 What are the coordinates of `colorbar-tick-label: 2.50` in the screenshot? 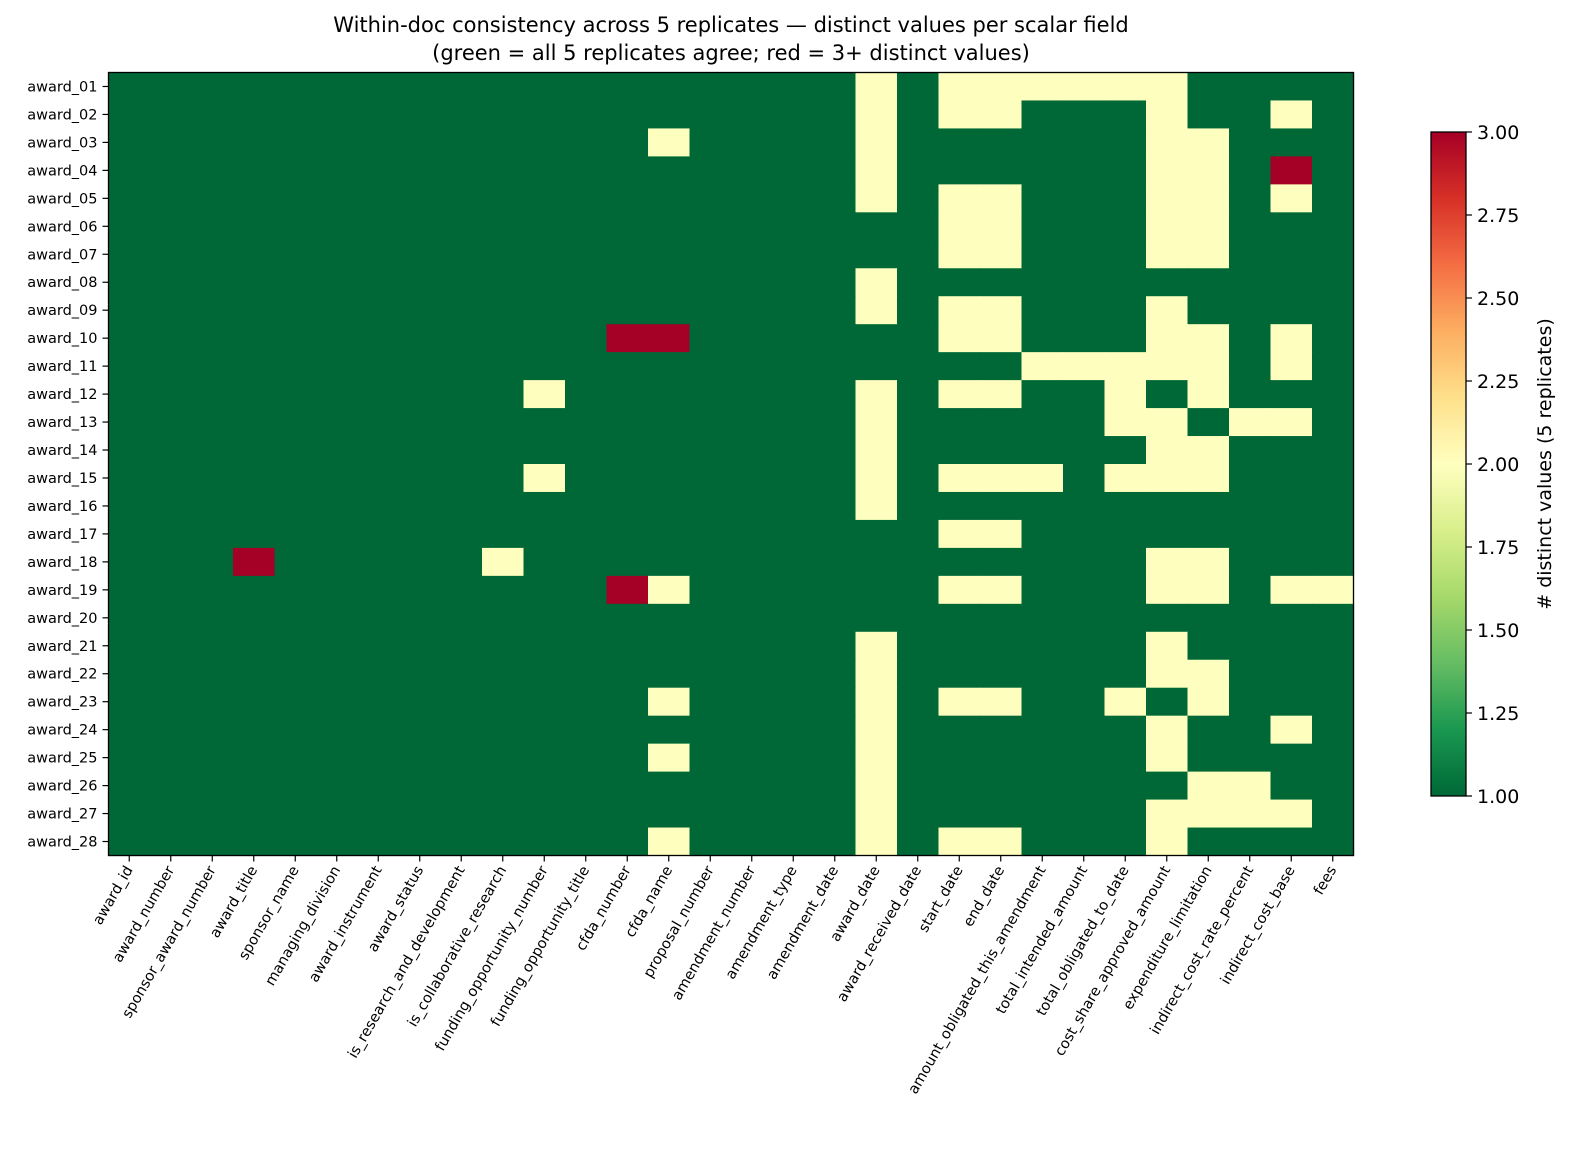 It's located at (1498, 299).